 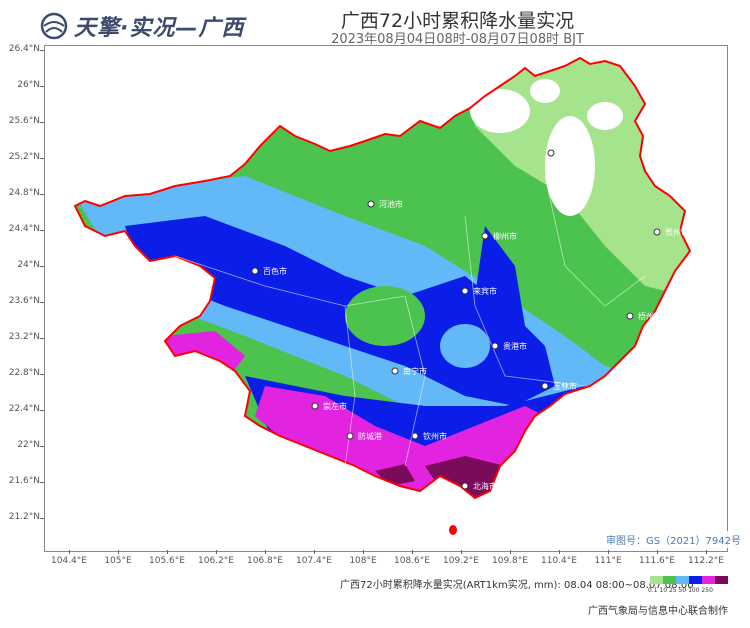 I want to click on city-label: 钦州市, so click(x=435, y=436).